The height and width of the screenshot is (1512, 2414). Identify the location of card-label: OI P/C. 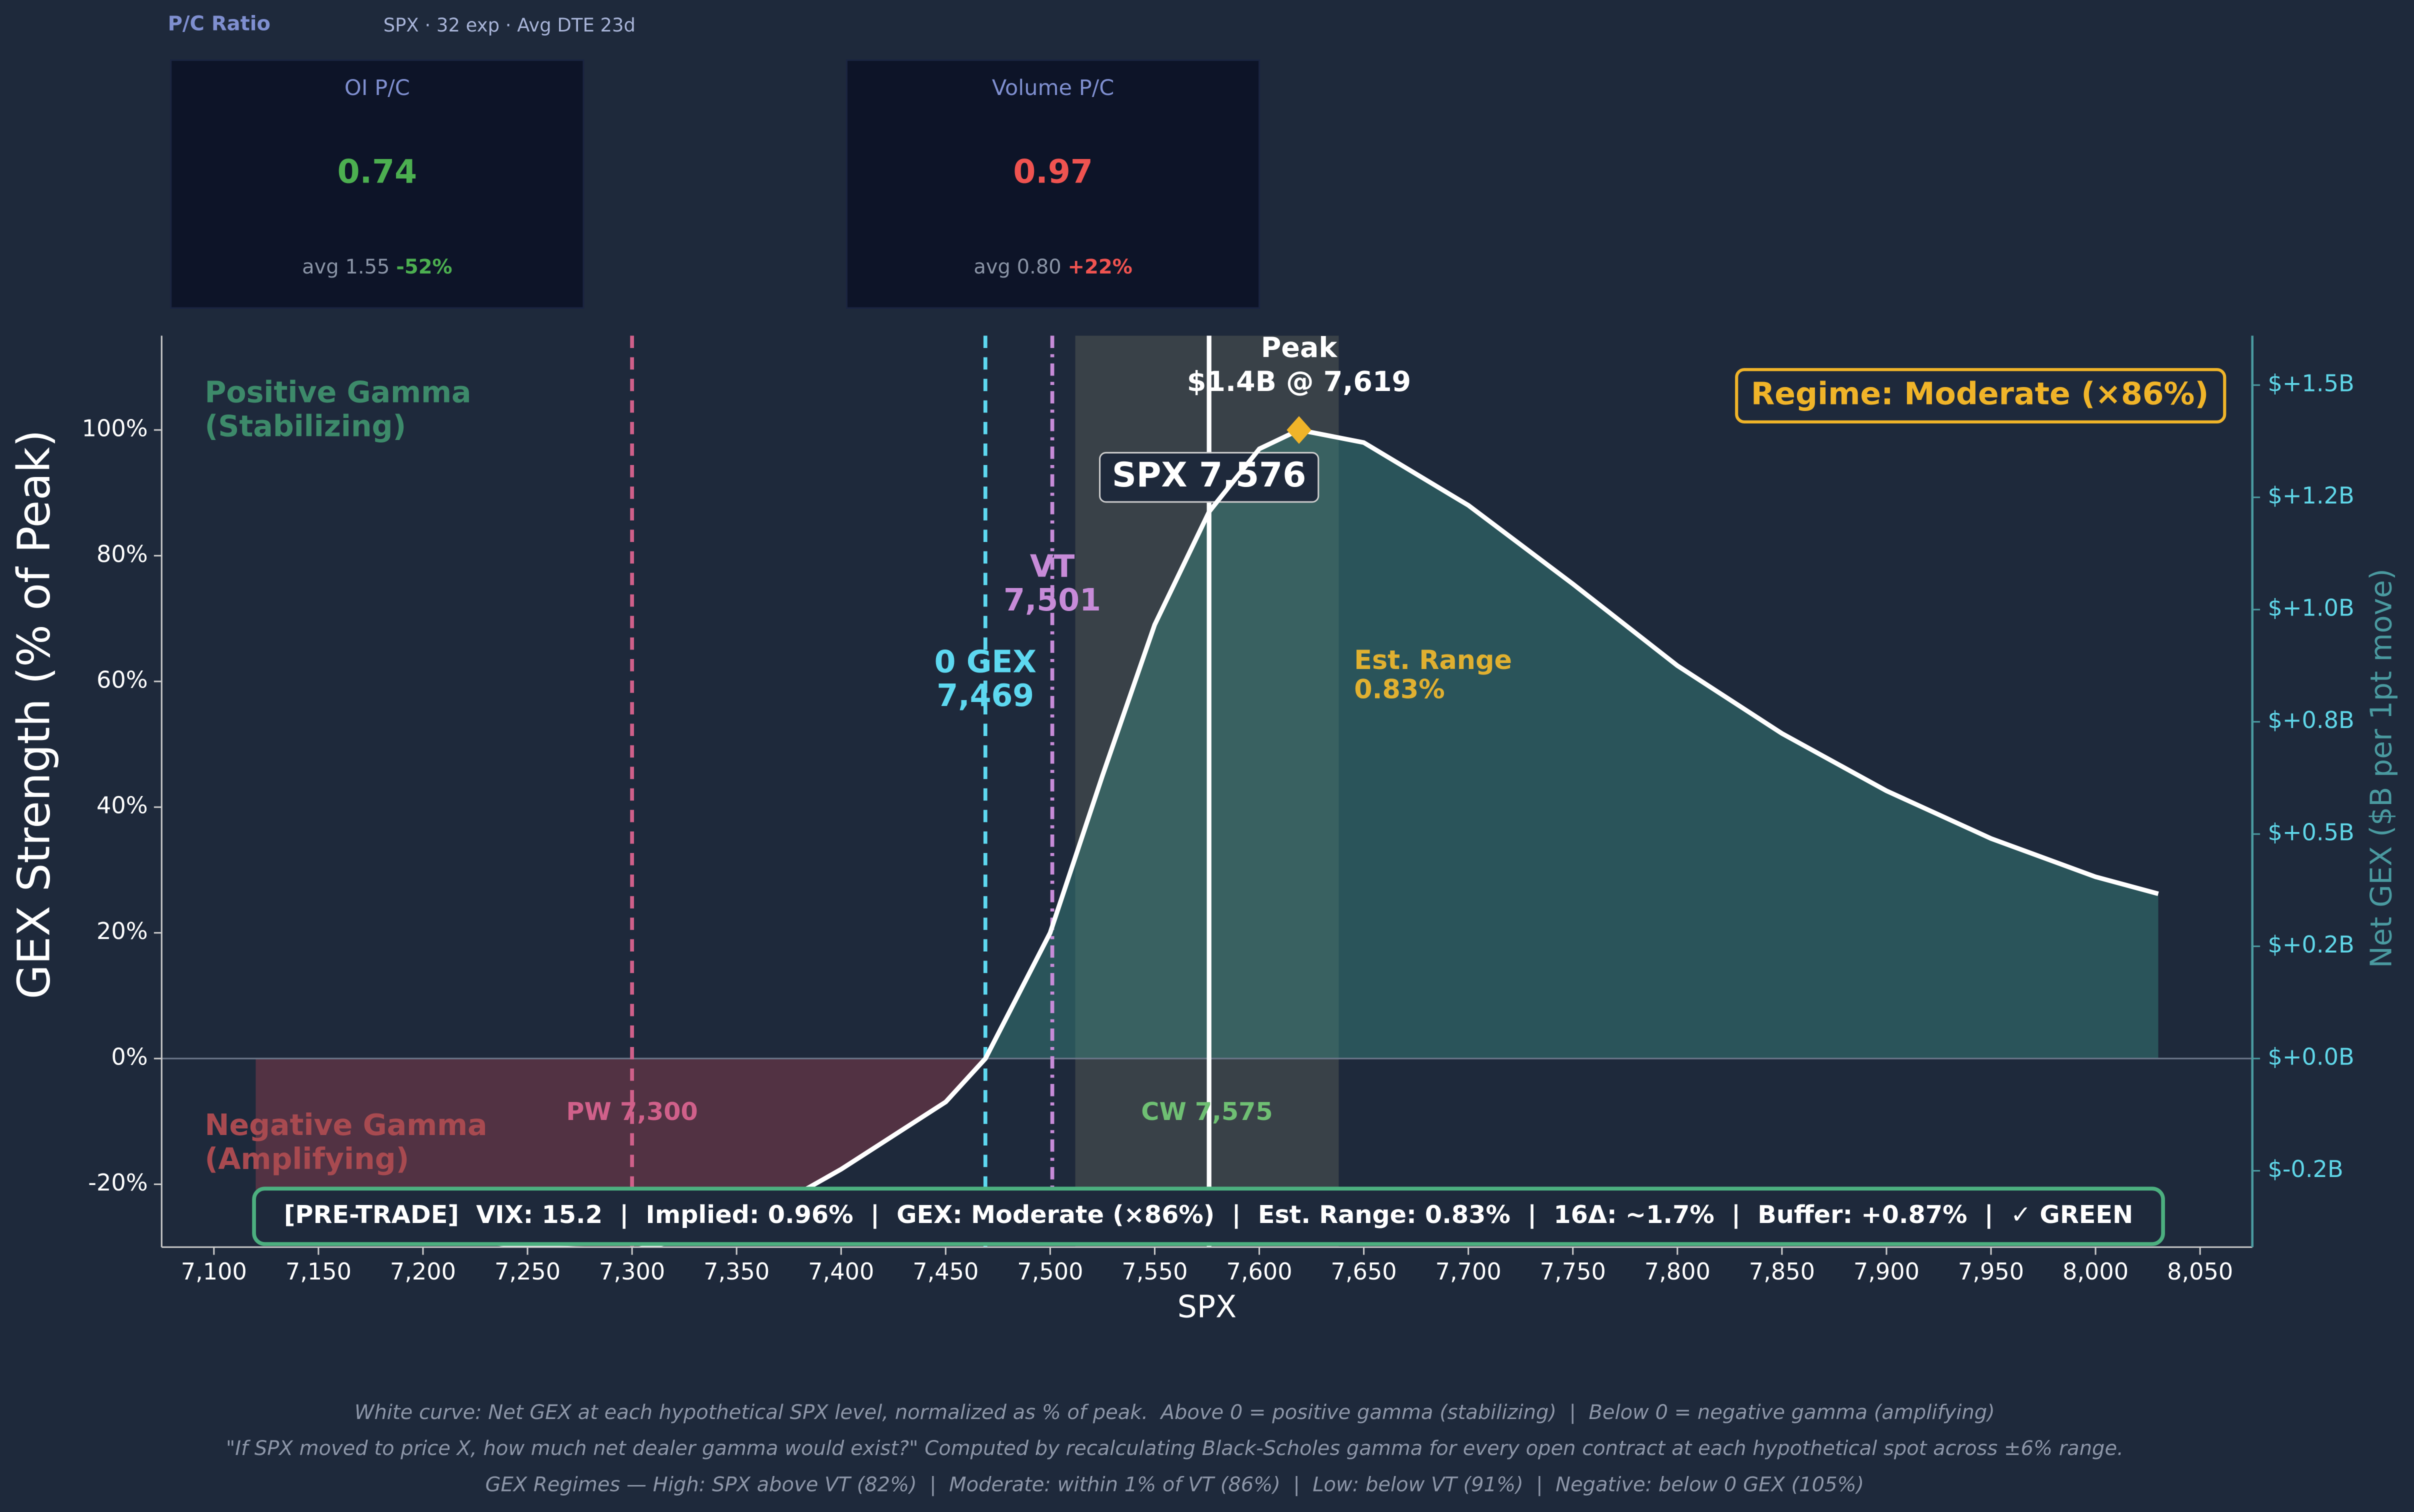
(377, 88).